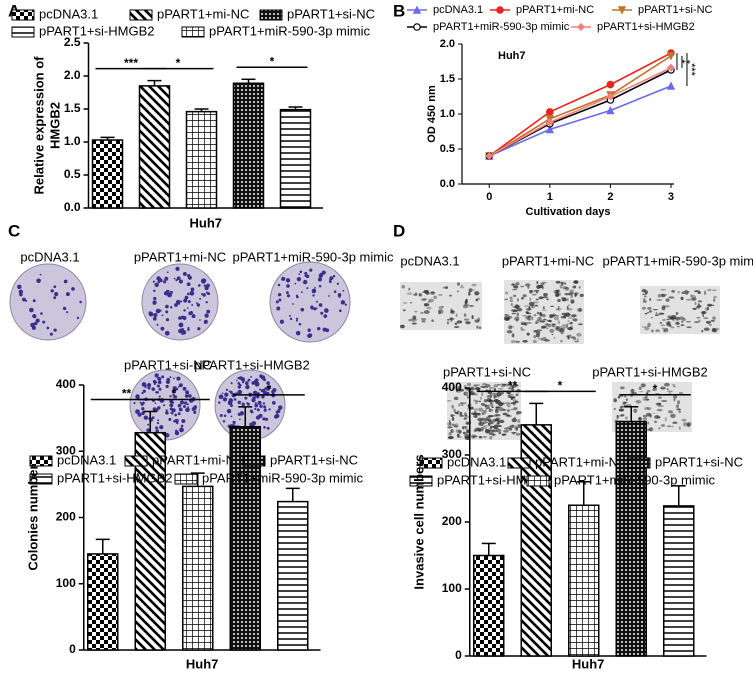 The image size is (753, 673). Describe the element at coordinates (66, 517) in the screenshot. I see `y-tick-label: 200` at that location.